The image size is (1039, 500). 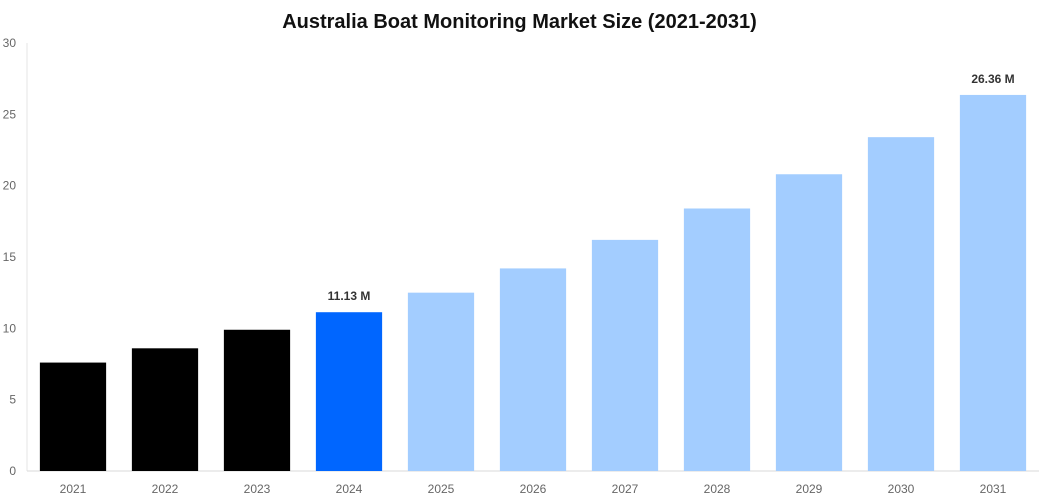 What do you see at coordinates (809, 489) in the screenshot?
I see `x-tick-label: 2029` at bounding box center [809, 489].